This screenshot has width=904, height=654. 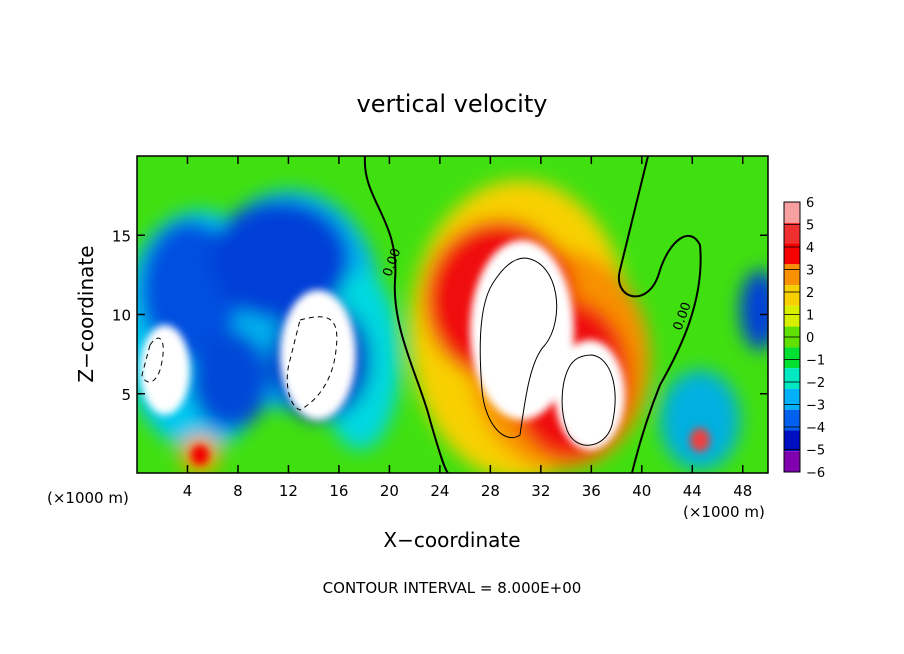 What do you see at coordinates (88, 498) in the screenshot?
I see `x-unit-label-left: (×1000 m)` at bounding box center [88, 498].